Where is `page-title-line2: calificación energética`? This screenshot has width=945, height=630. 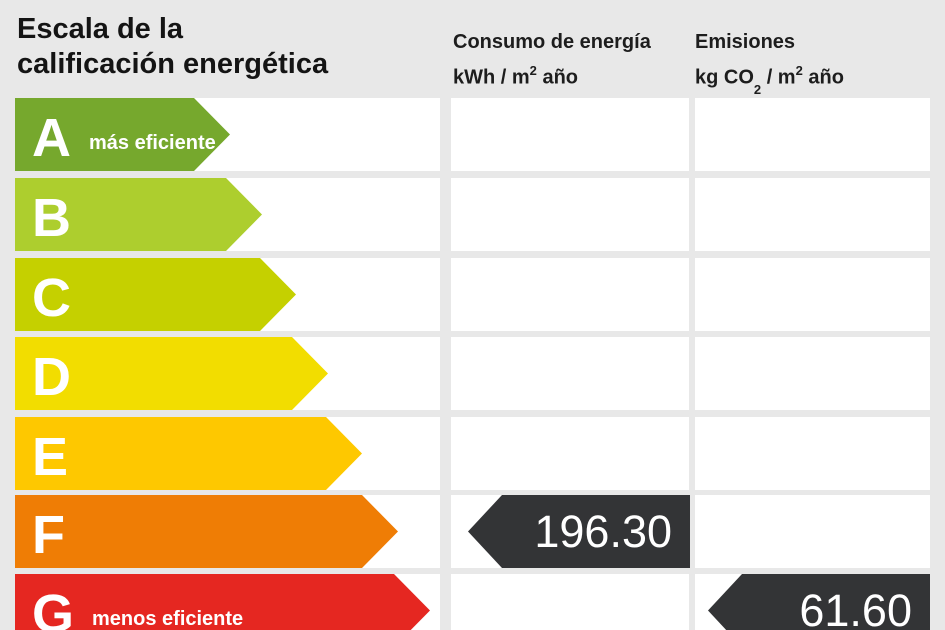 page-title-line2: calificación energética is located at coordinates (173, 64).